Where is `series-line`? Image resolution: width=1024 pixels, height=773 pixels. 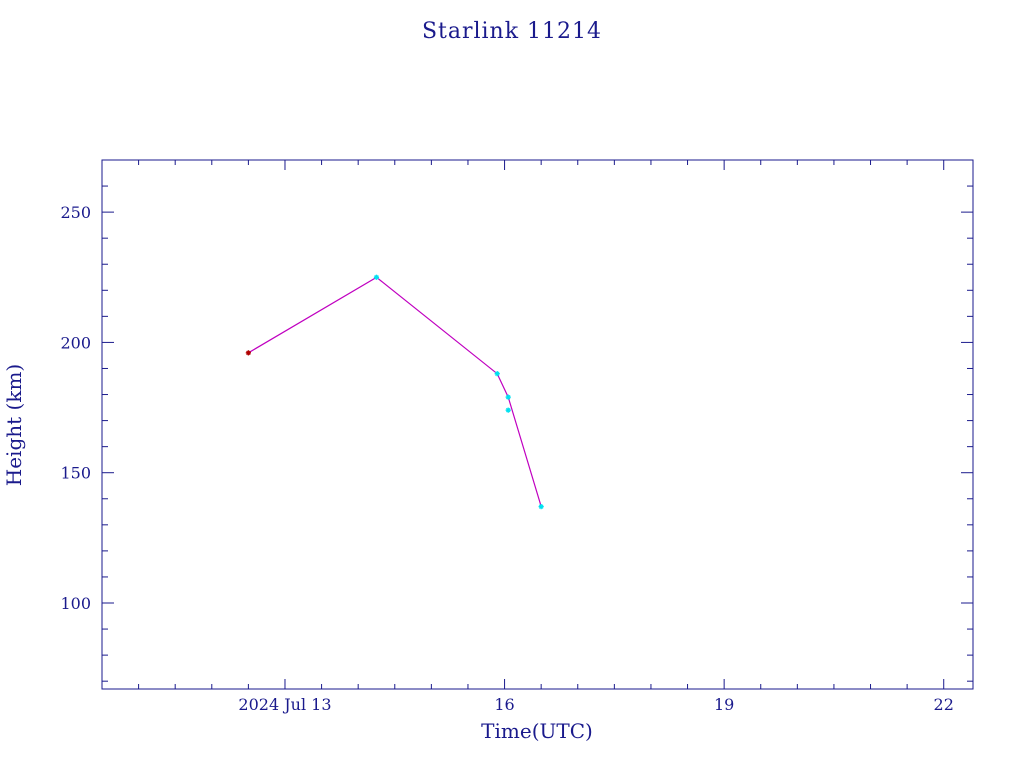 series-line is located at coordinates (395, 391).